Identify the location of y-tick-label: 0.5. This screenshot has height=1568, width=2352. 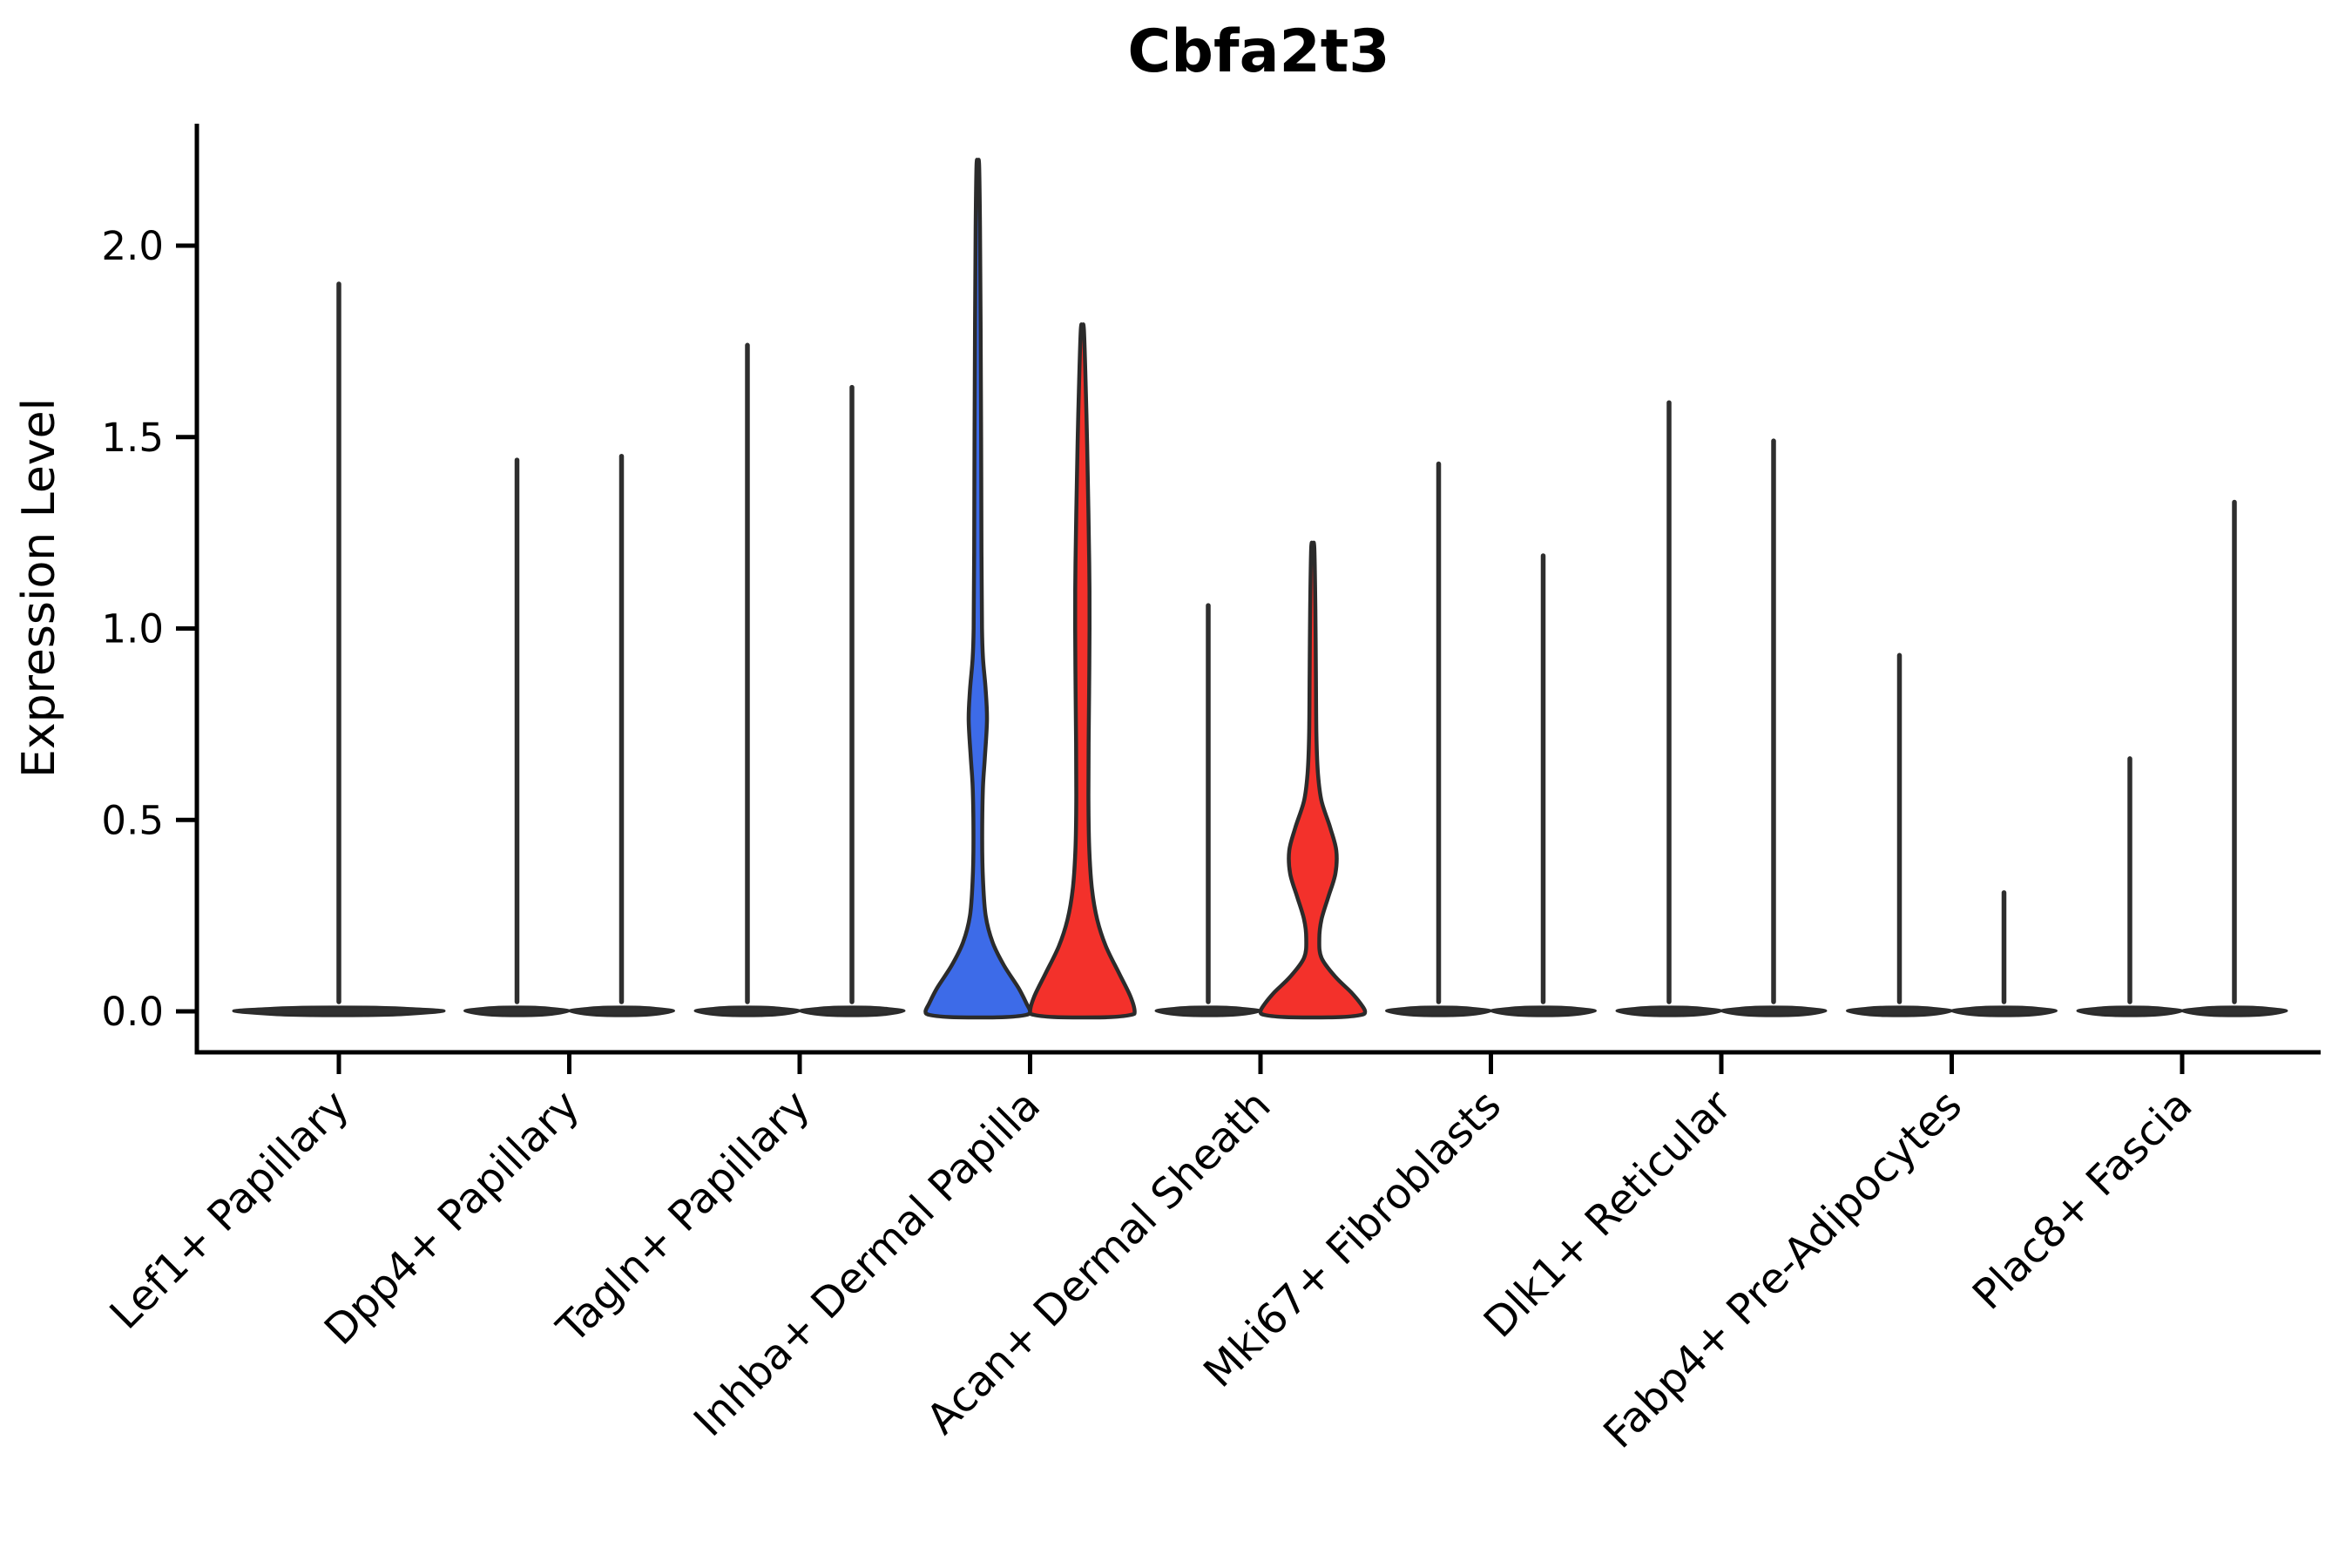
(132, 820).